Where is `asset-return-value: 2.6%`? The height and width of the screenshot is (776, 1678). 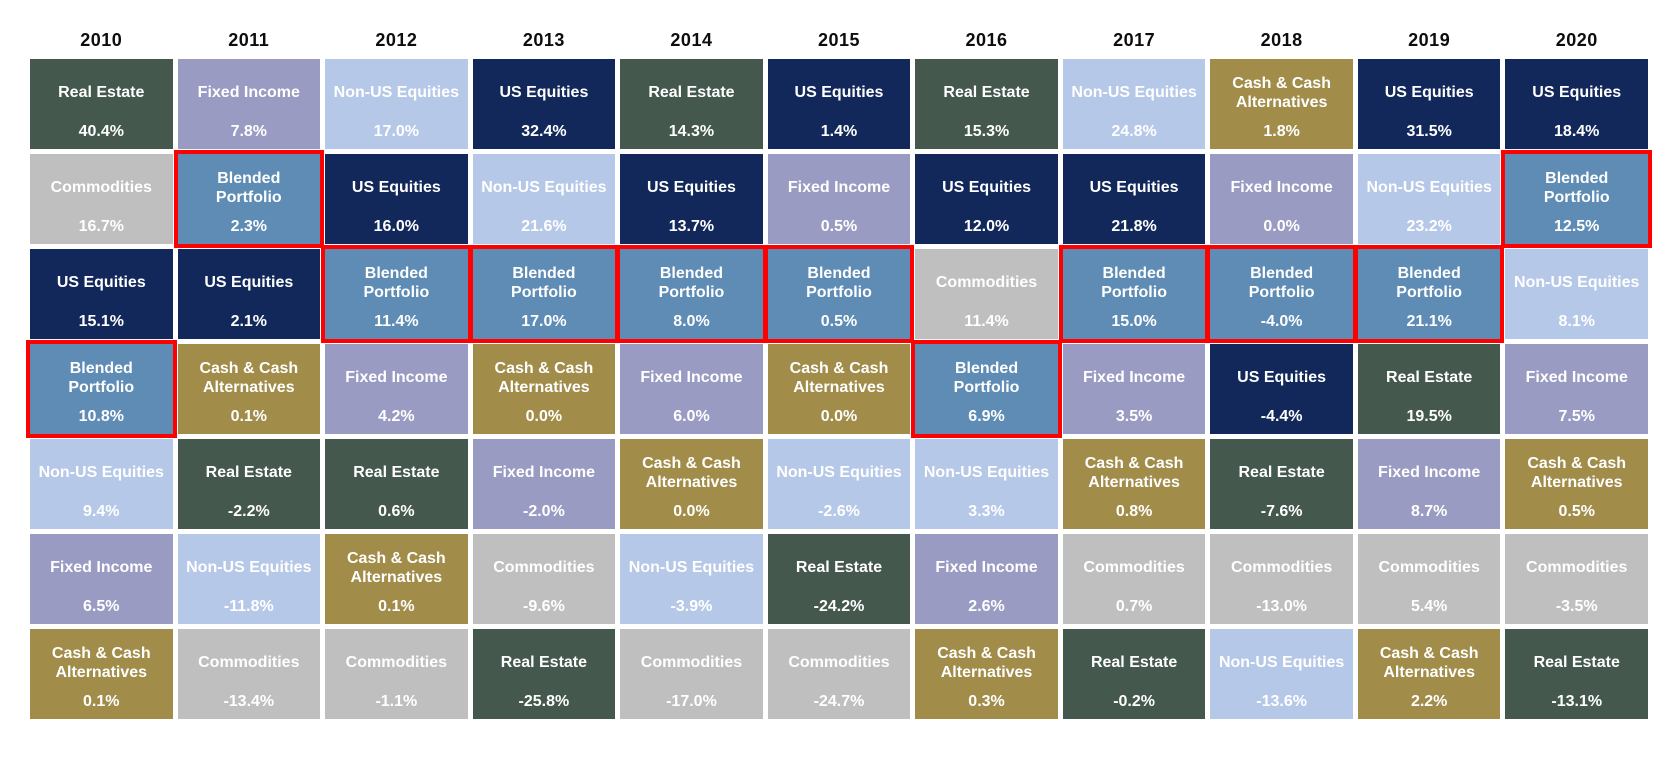 asset-return-value: 2.6% is located at coordinates (986, 607).